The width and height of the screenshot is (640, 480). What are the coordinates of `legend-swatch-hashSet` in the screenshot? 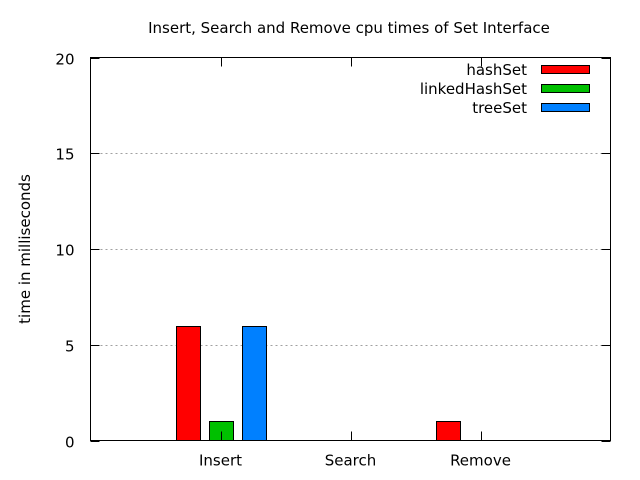 It's located at (565, 69).